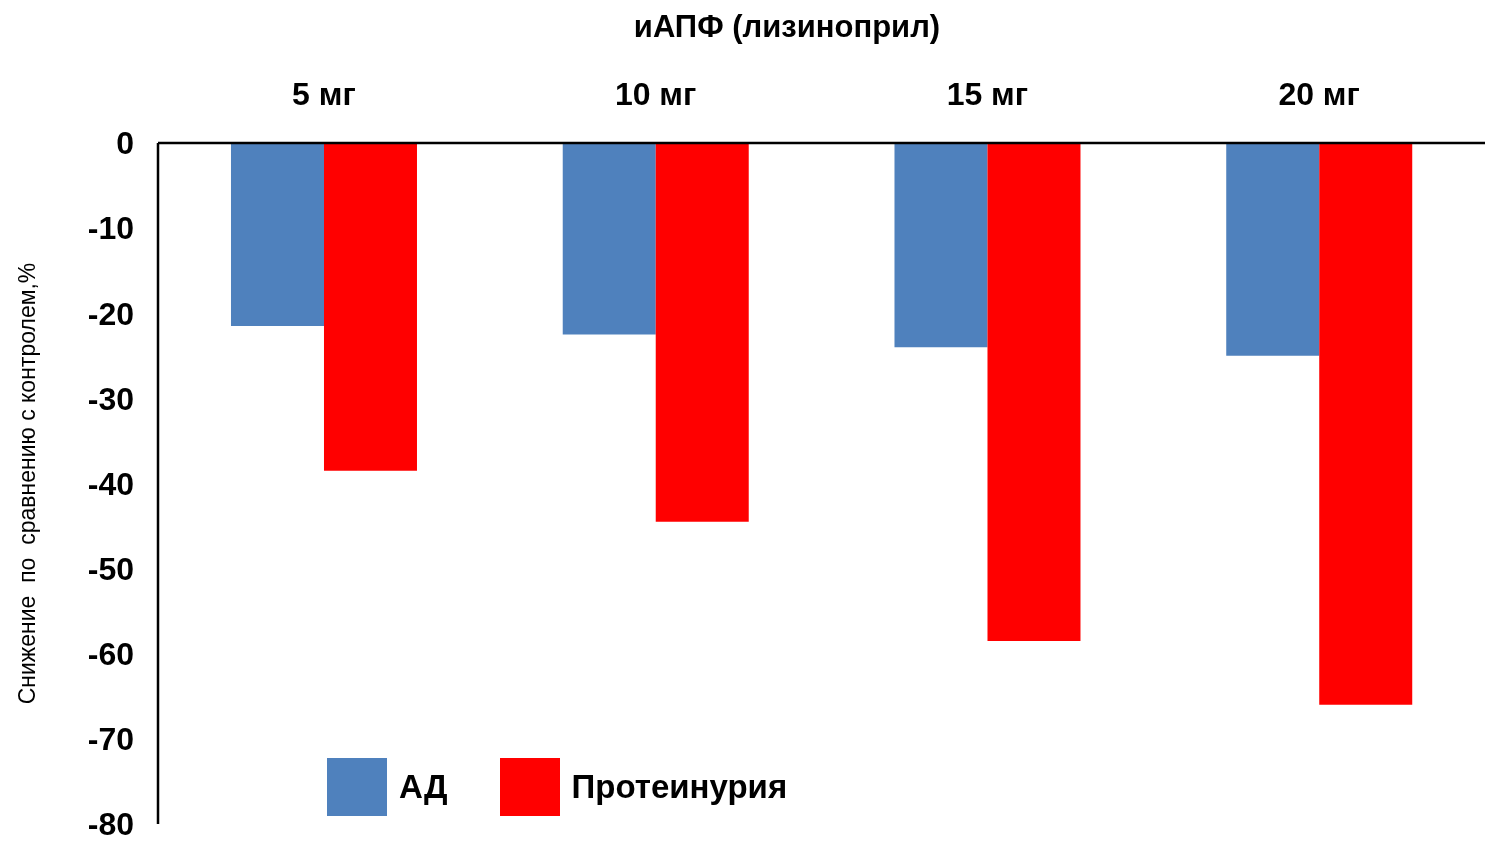  Describe the element at coordinates (110, 313) in the screenshot. I see `y-tick-label: -20` at that location.